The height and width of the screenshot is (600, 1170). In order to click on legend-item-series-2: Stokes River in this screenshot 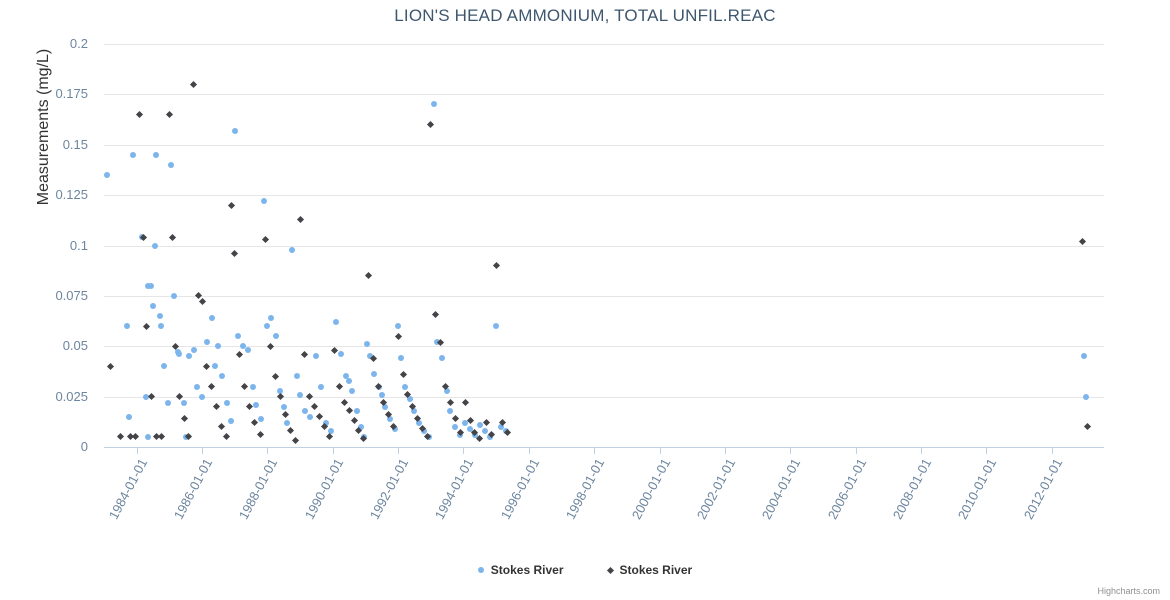, I will do `click(649, 570)`.